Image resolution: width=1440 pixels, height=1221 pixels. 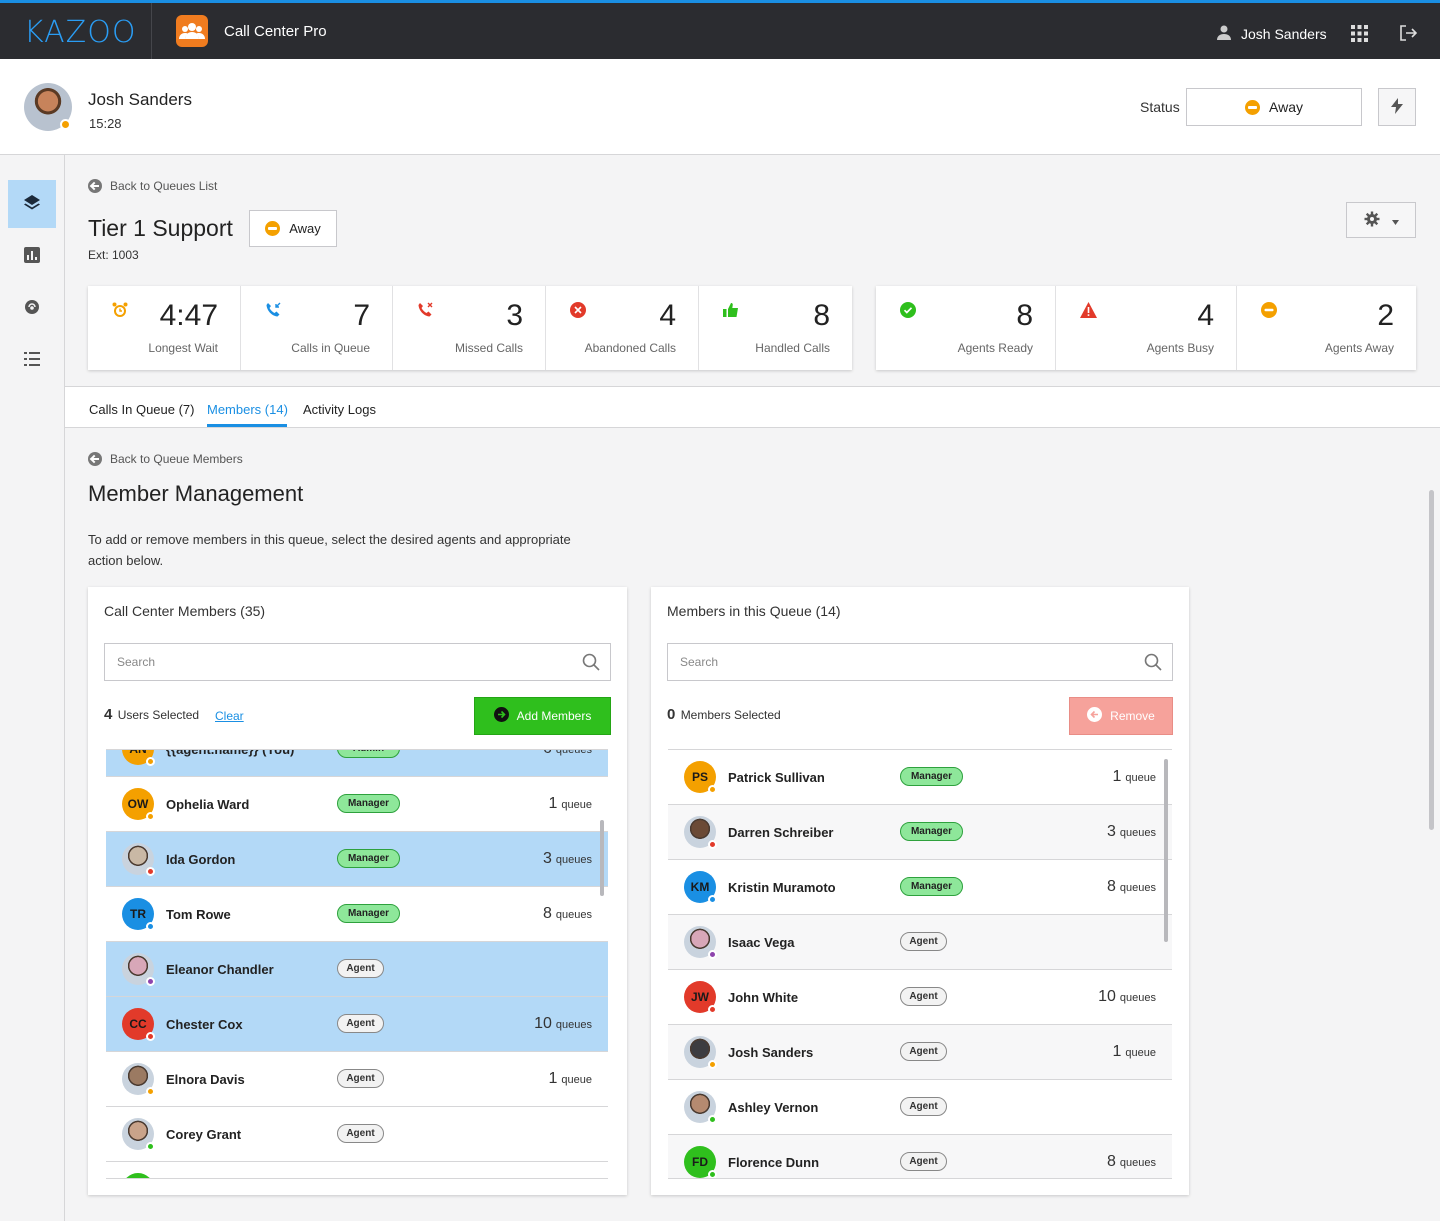 I want to click on queue-count: 3 queues, so click(x=1131, y=832).